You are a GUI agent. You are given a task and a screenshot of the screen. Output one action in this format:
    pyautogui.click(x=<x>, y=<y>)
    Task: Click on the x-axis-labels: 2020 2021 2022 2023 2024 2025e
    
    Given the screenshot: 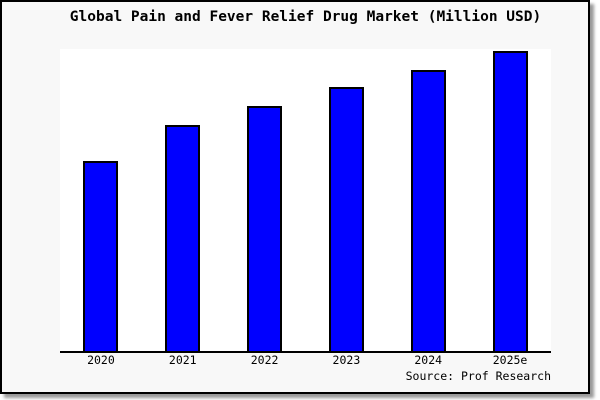 What is the action you would take?
    pyautogui.click(x=305, y=360)
    